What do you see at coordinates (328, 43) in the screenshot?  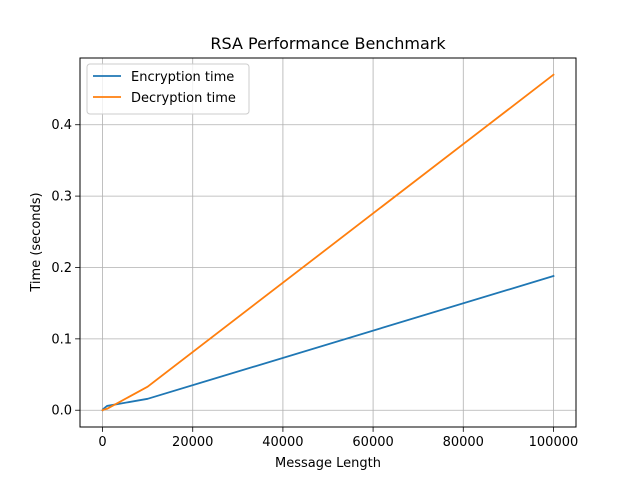 I see `chart-title: RSA Performance Benchmark` at bounding box center [328, 43].